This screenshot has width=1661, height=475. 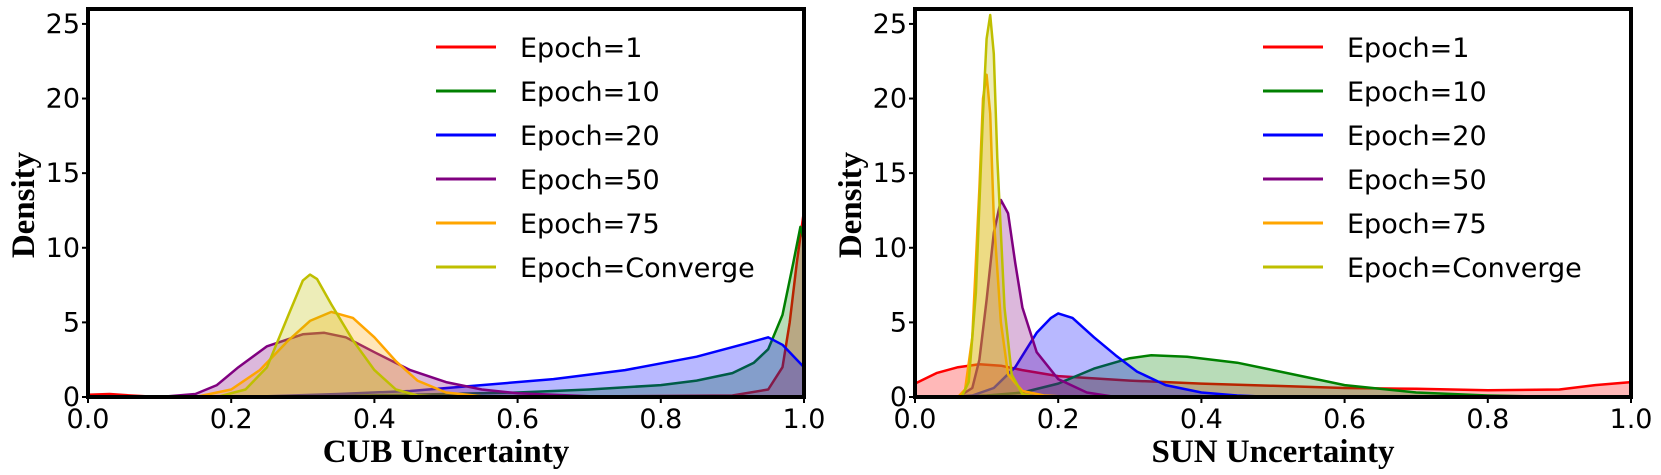 What do you see at coordinates (1417, 224) in the screenshot?
I see `sun-legend-label-epoch-75: Epoch=75` at bounding box center [1417, 224].